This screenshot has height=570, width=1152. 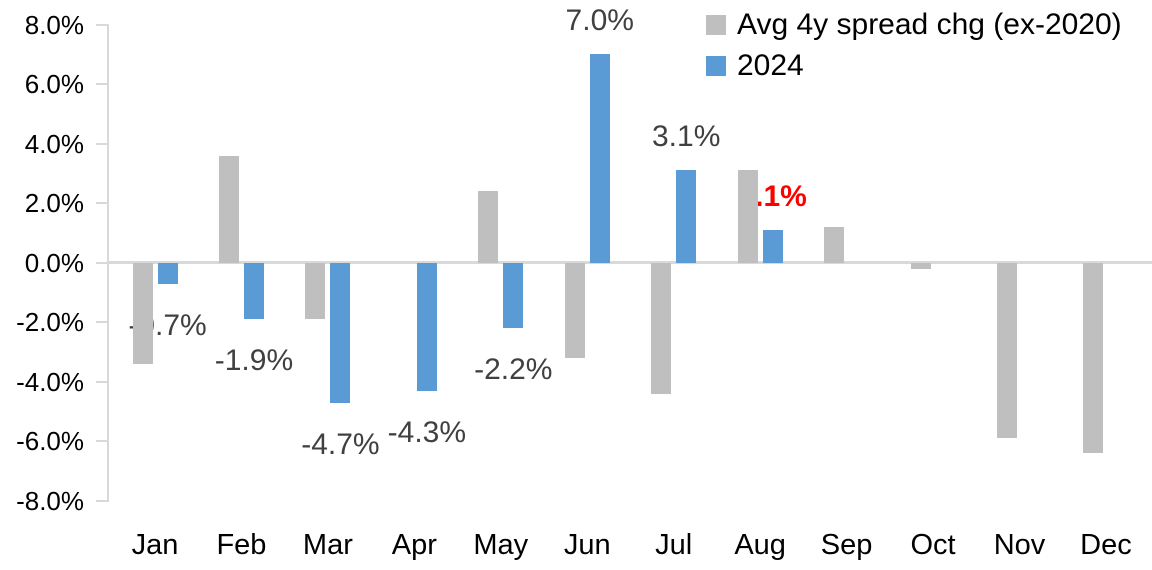 What do you see at coordinates (340, 444) in the screenshot?
I see `data-label-mar: -4.7%` at bounding box center [340, 444].